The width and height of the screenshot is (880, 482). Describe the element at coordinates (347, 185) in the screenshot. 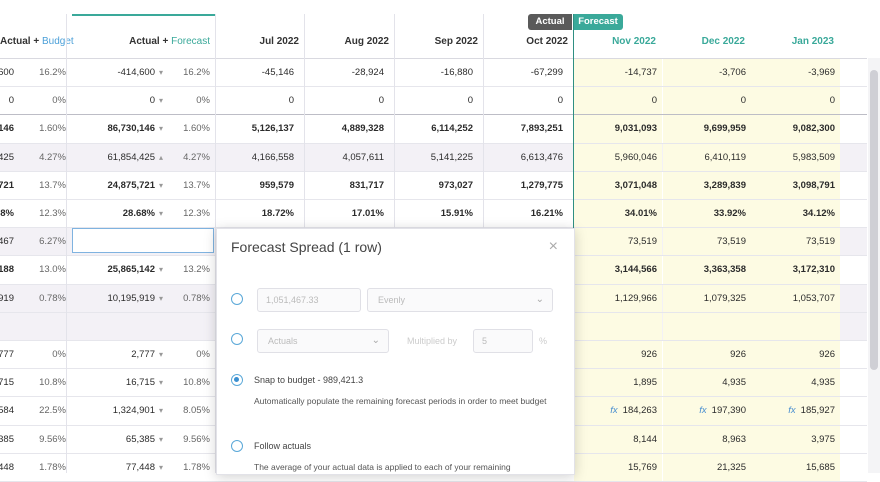

I see `month-cell: 831,717` at that location.